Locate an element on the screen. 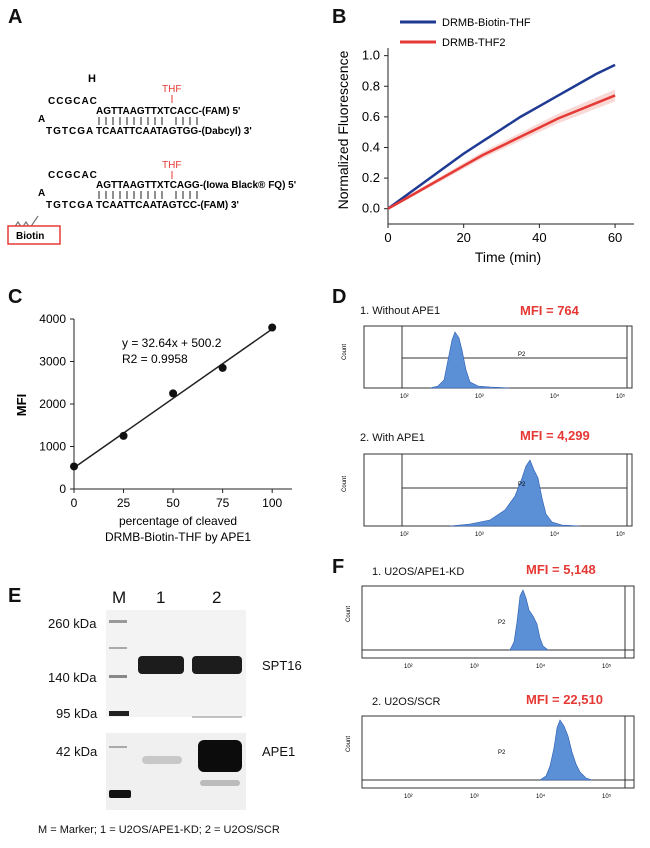  b-error-band is located at coordinates (502, 150).